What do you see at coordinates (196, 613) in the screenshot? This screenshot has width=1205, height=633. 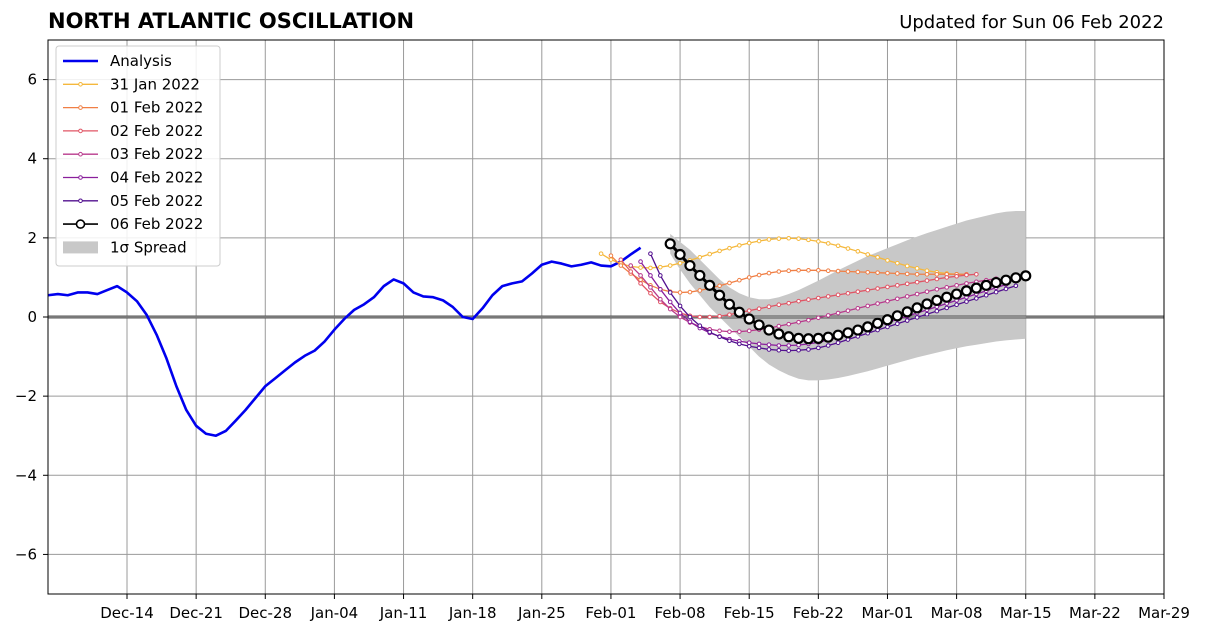 I see `x-tick-label: Dec-21` at bounding box center [196, 613].